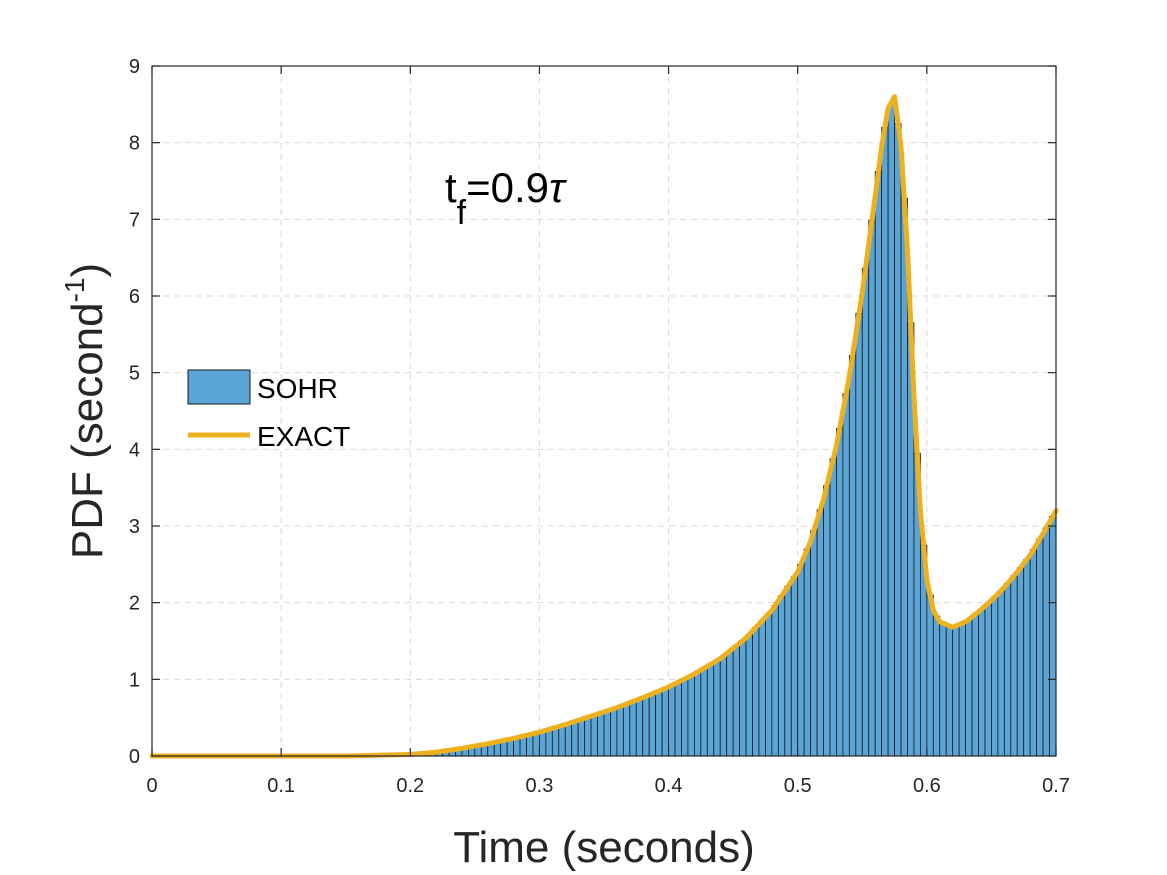 The width and height of the screenshot is (1167, 875). What do you see at coordinates (134, 144) in the screenshot?
I see `y-tick-label: 8` at bounding box center [134, 144].